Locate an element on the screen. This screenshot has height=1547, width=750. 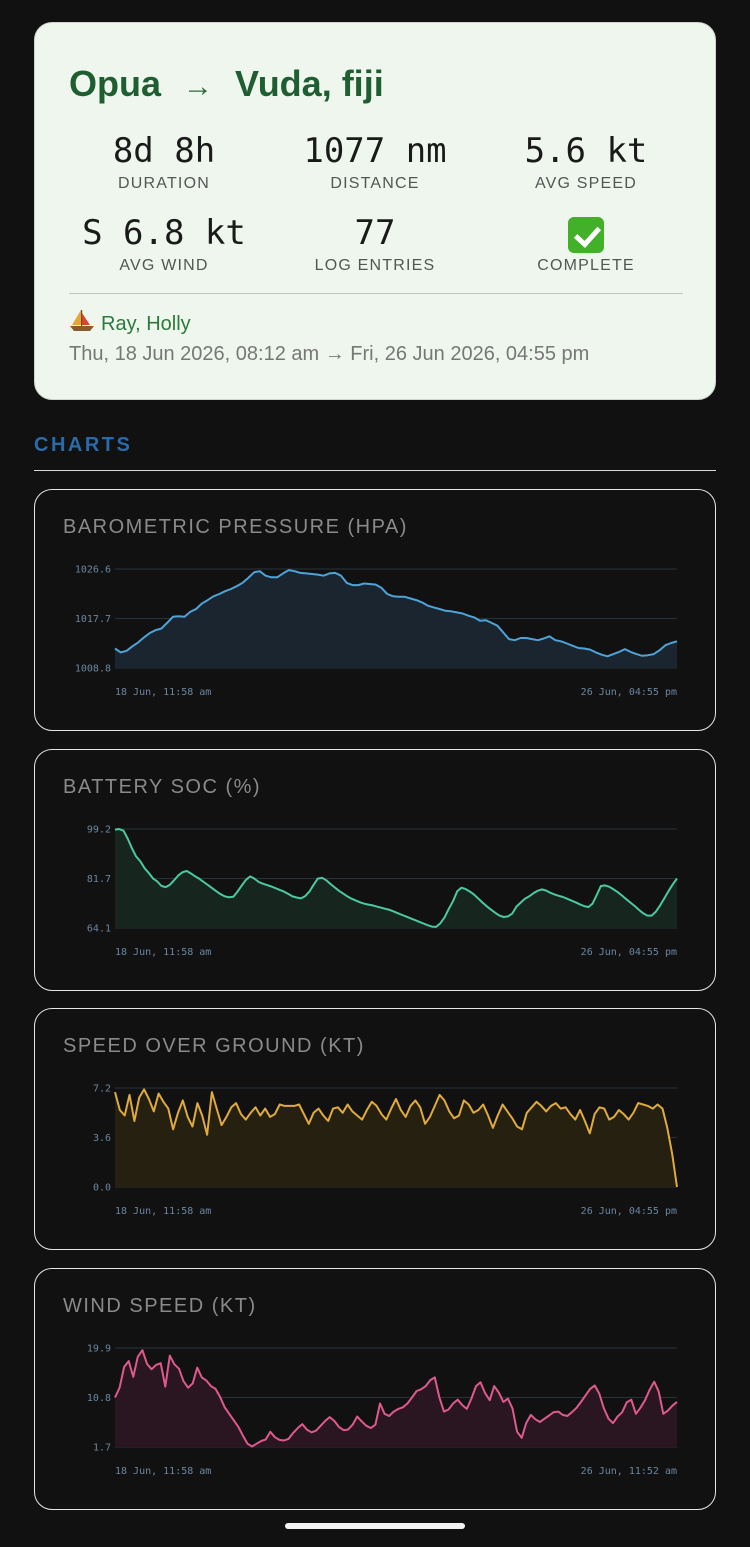
stat-label: LOG ENTRIES is located at coordinates (375, 265).